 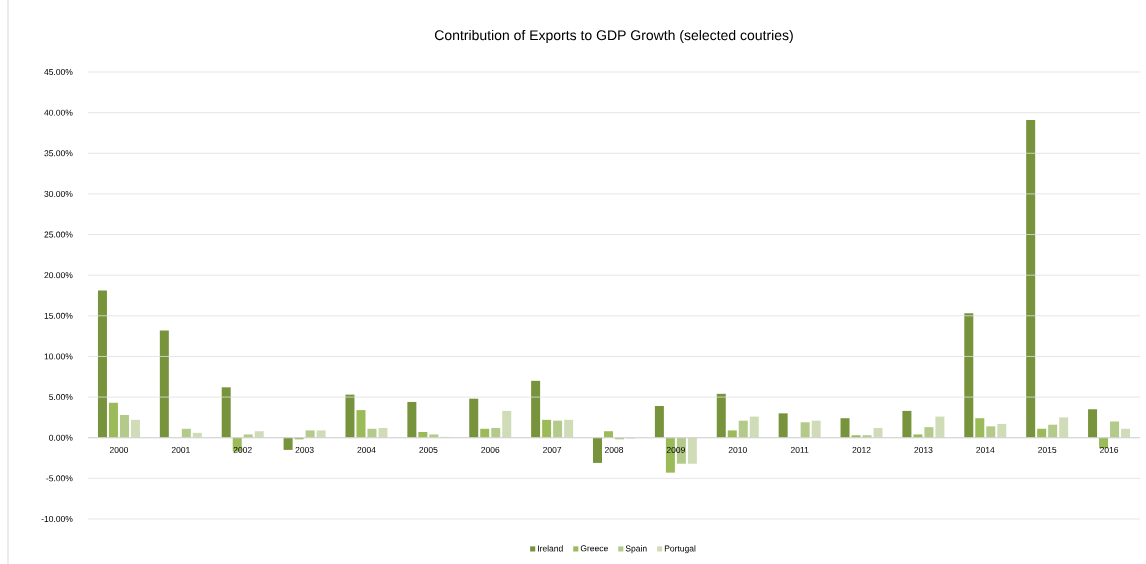 What do you see at coordinates (59, 478) in the screenshot?
I see `y-tick-label: -5.00%` at bounding box center [59, 478].